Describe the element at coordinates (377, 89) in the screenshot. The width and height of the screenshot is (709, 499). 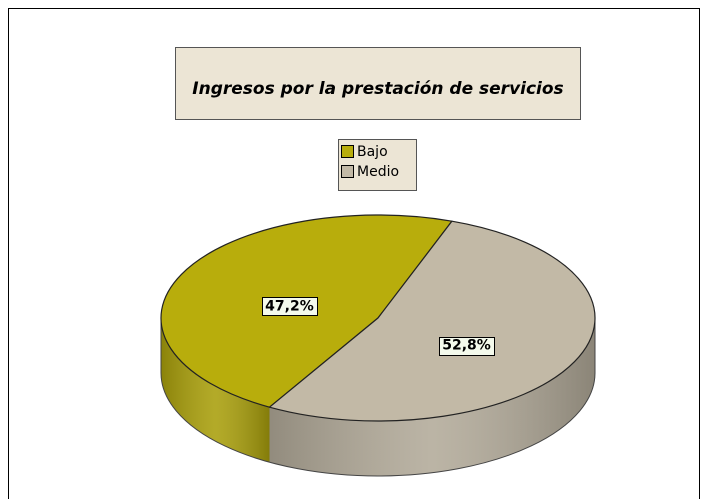
I see `chart-title: Ingresos por la prestación de servicios` at that location.